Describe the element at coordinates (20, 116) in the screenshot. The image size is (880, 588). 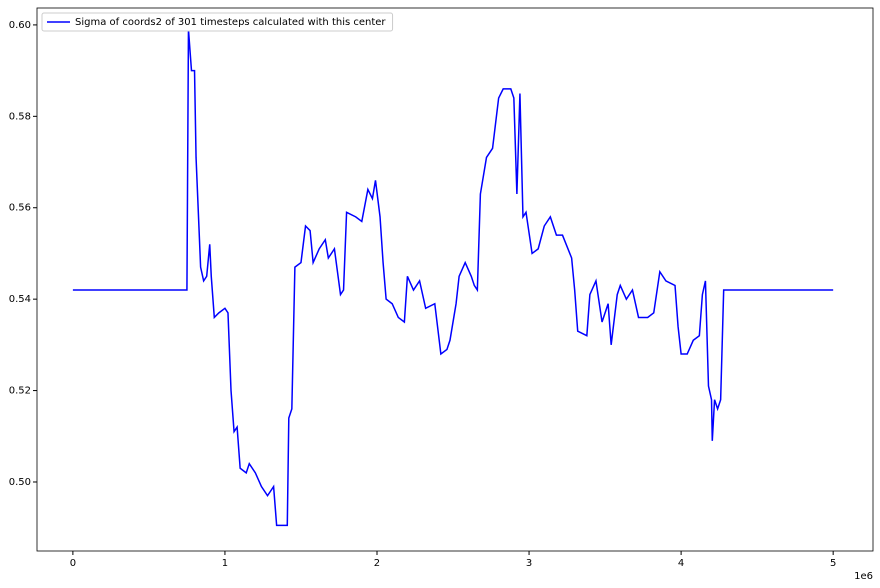
I see `y-tick-label: 0.58` at that location.